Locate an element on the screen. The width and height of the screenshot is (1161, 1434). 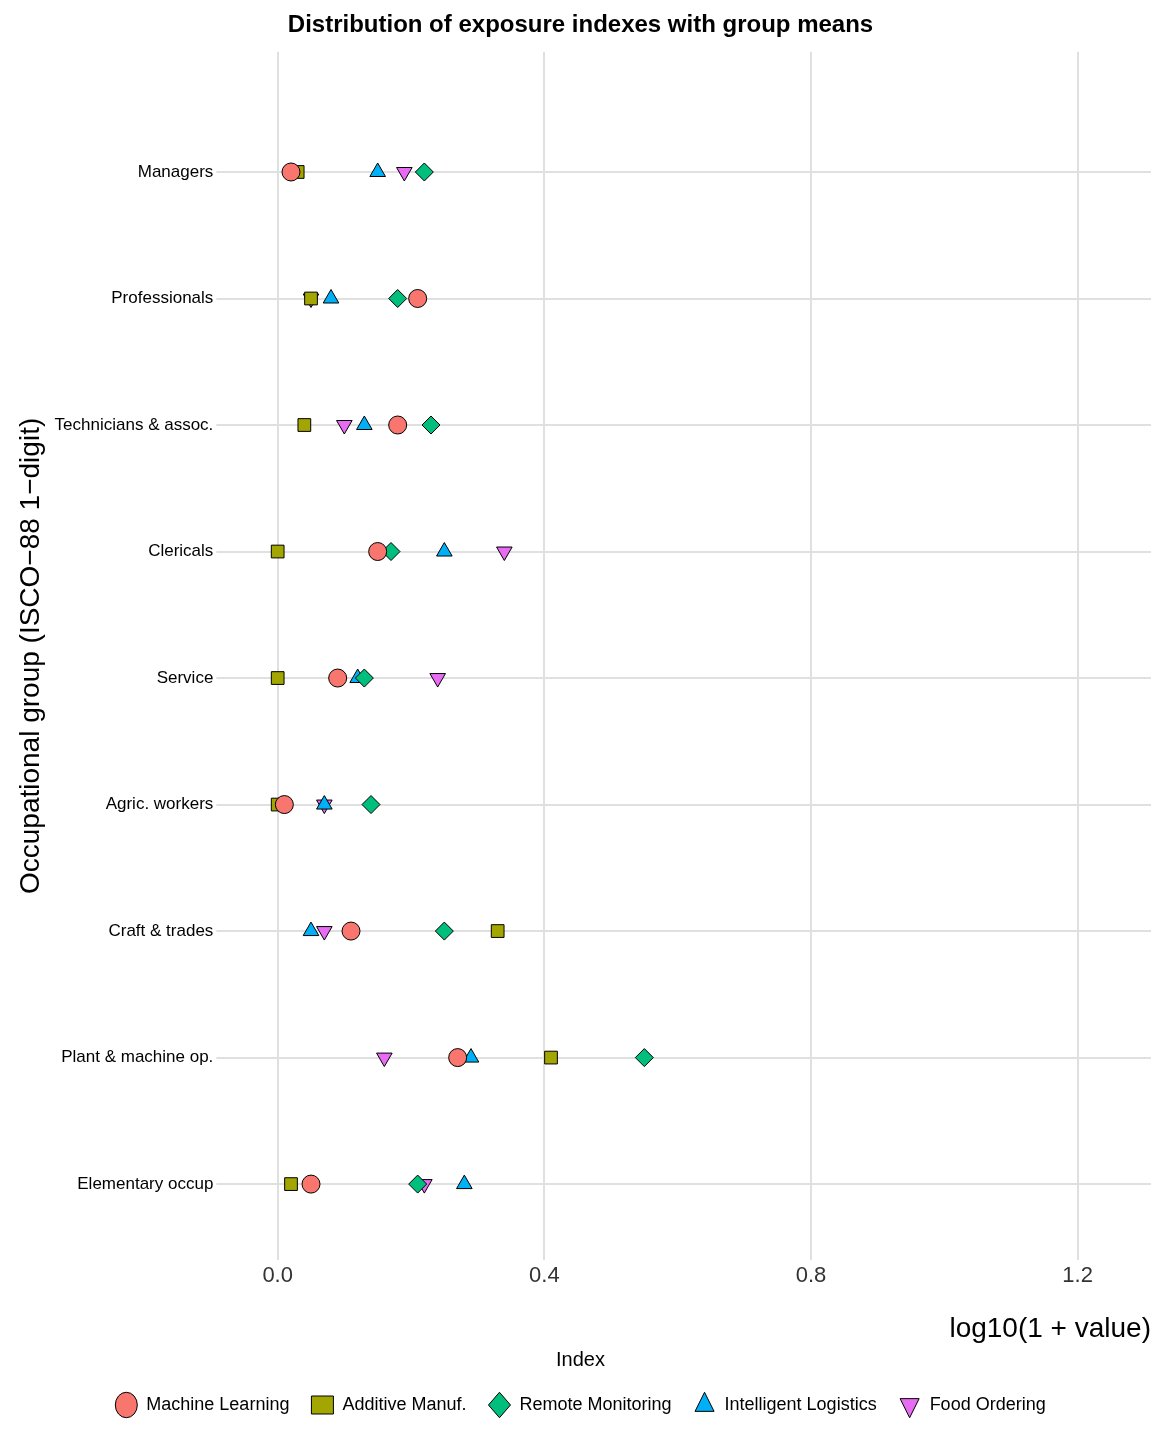
y-axis-title: Occupational group (ISCO−88 1−digit) is located at coordinates (29, 656).